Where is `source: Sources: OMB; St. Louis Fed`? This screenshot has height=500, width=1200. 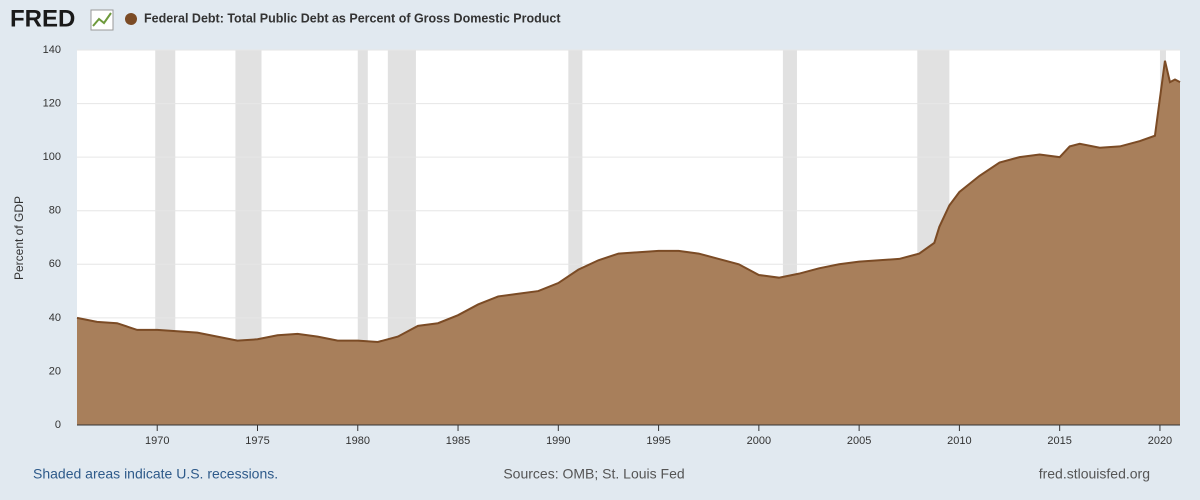 source: Sources: OMB; St. Louis Fed is located at coordinates (593, 474).